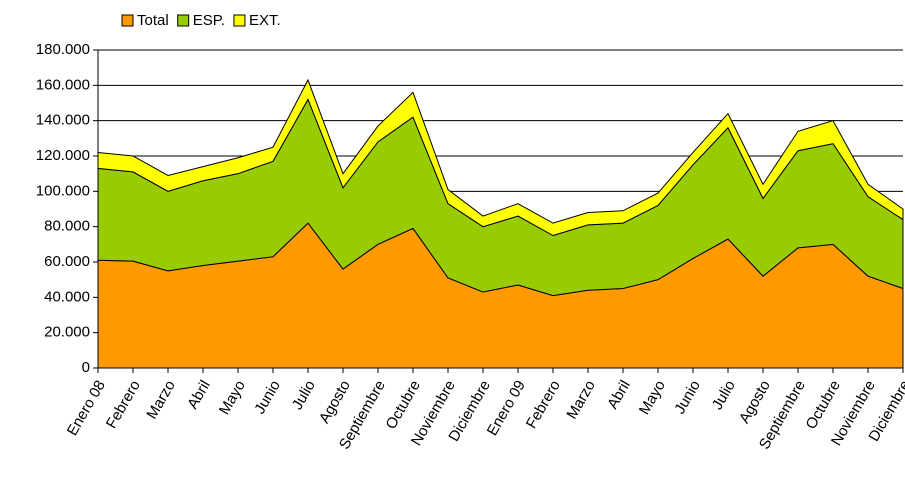  What do you see at coordinates (209, 20) in the screenshot?
I see `legend-label: ESP.` at bounding box center [209, 20].